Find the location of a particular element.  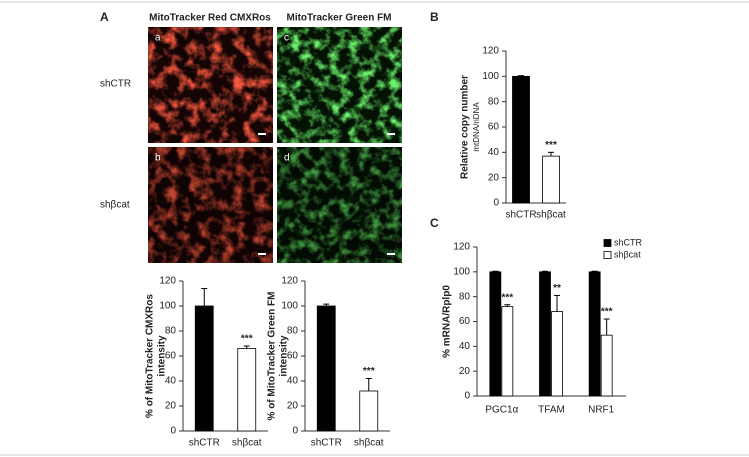

significance: ** is located at coordinates (557, 288).